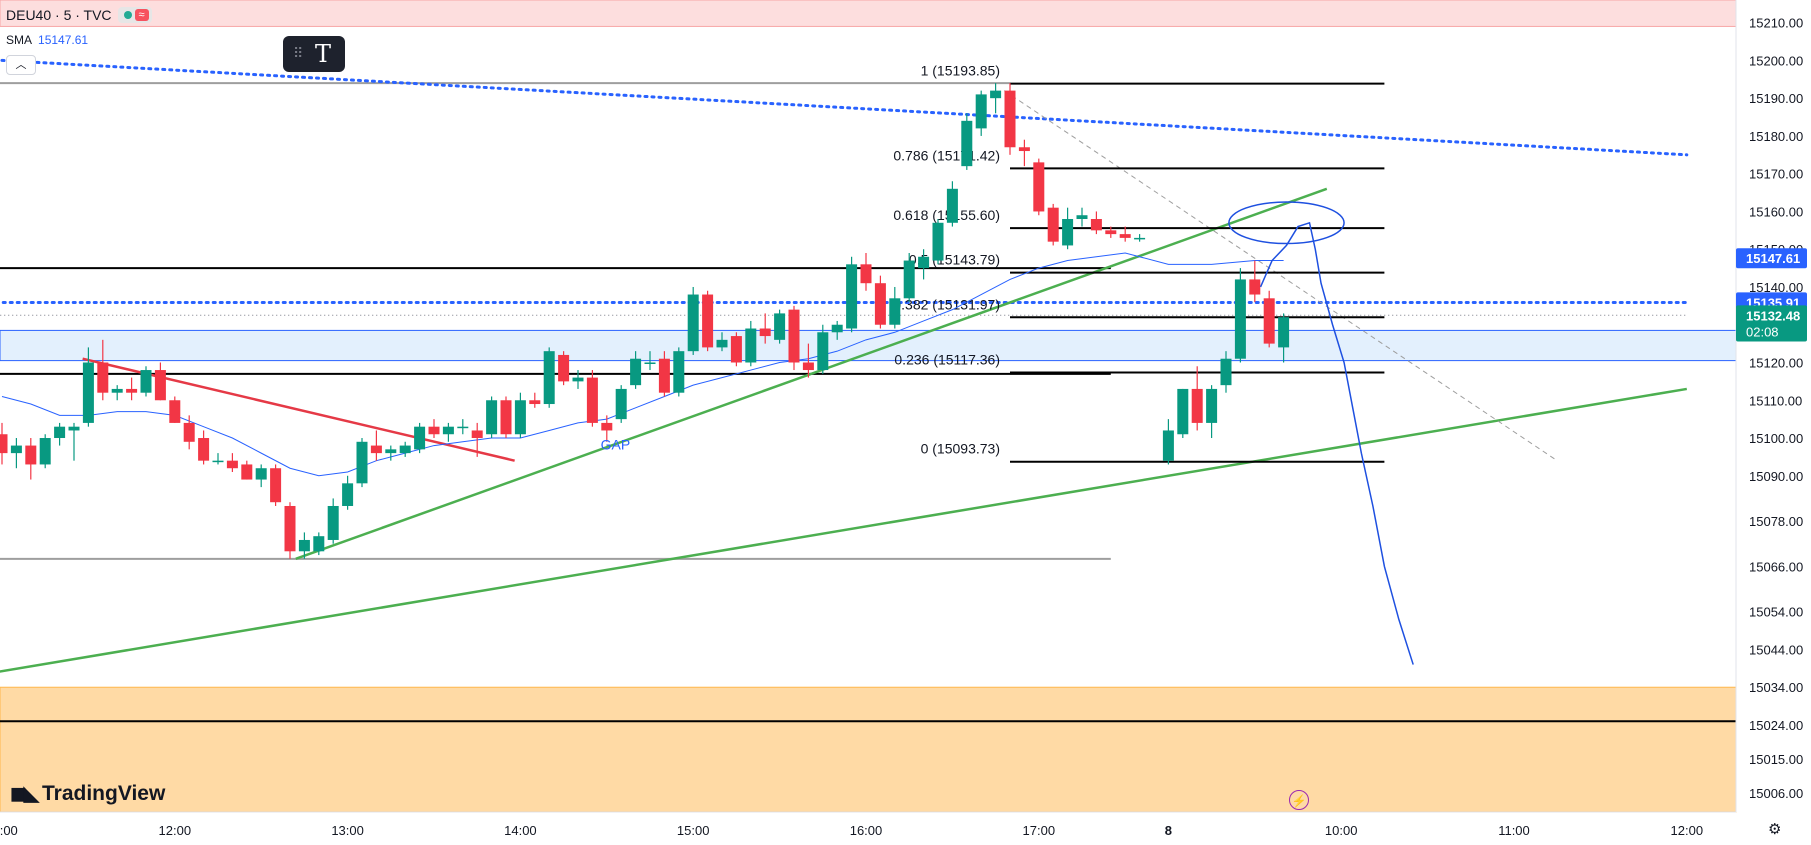  I want to click on fib-level-label: 0.618 (15155.60), so click(946, 215).